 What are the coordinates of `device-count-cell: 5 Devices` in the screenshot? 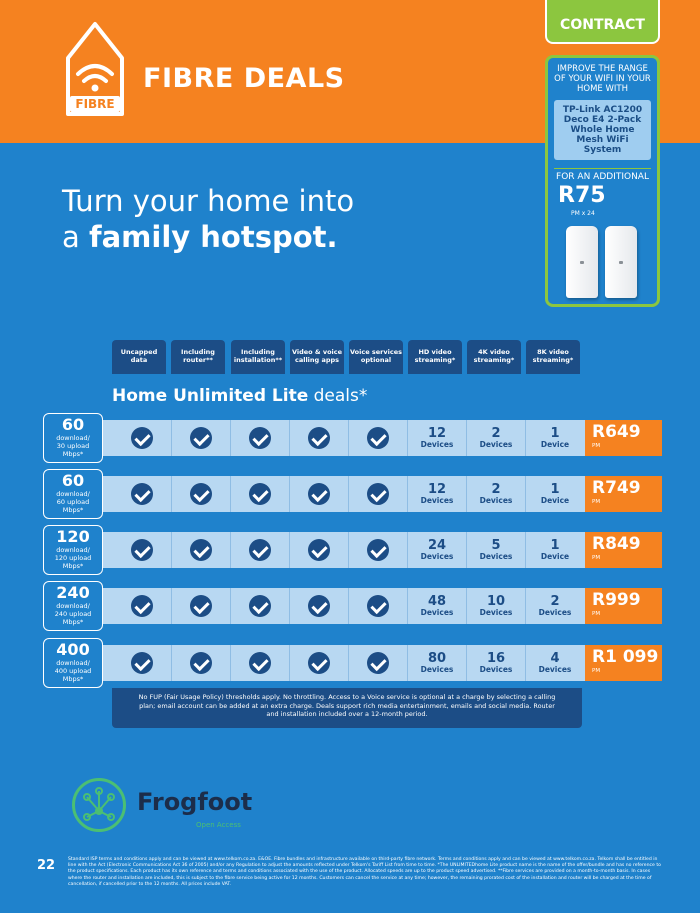 It's located at (495, 550).